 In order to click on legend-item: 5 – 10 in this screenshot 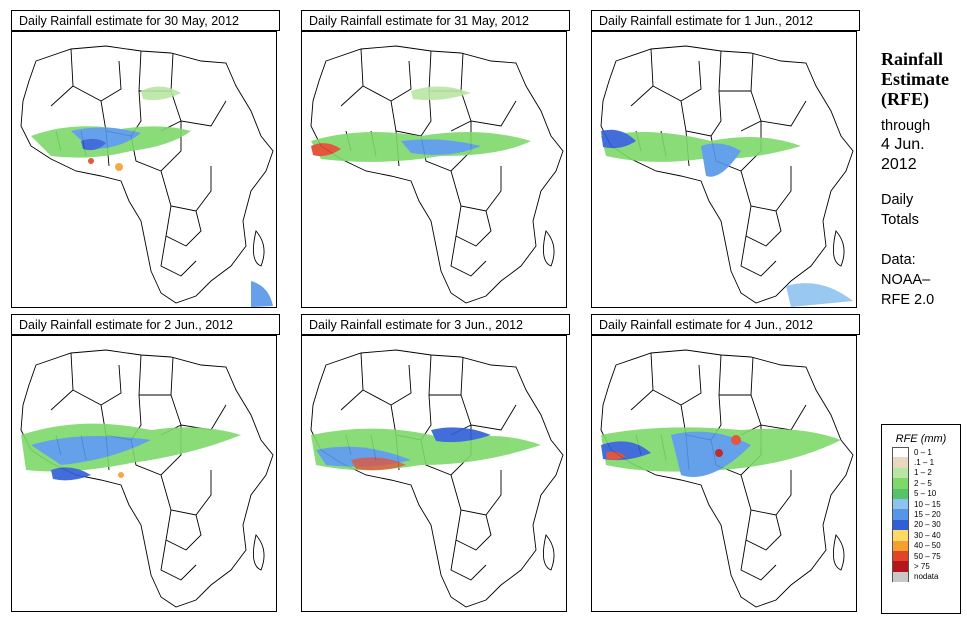, I will do `click(921, 493)`.